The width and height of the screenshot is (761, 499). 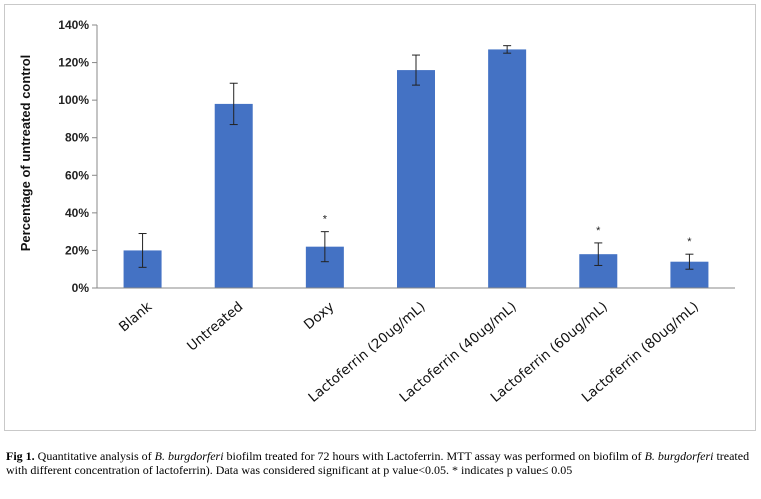 I want to click on y-tick-label: 100%, so click(x=73, y=100).